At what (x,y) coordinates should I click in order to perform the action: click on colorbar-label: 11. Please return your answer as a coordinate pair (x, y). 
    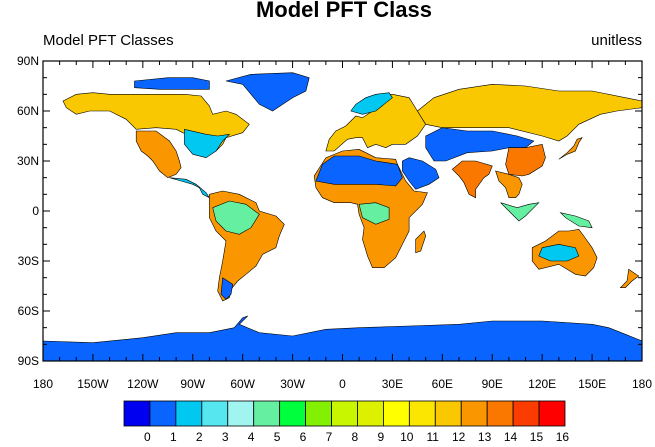
    Looking at the image, I should click on (432, 437).